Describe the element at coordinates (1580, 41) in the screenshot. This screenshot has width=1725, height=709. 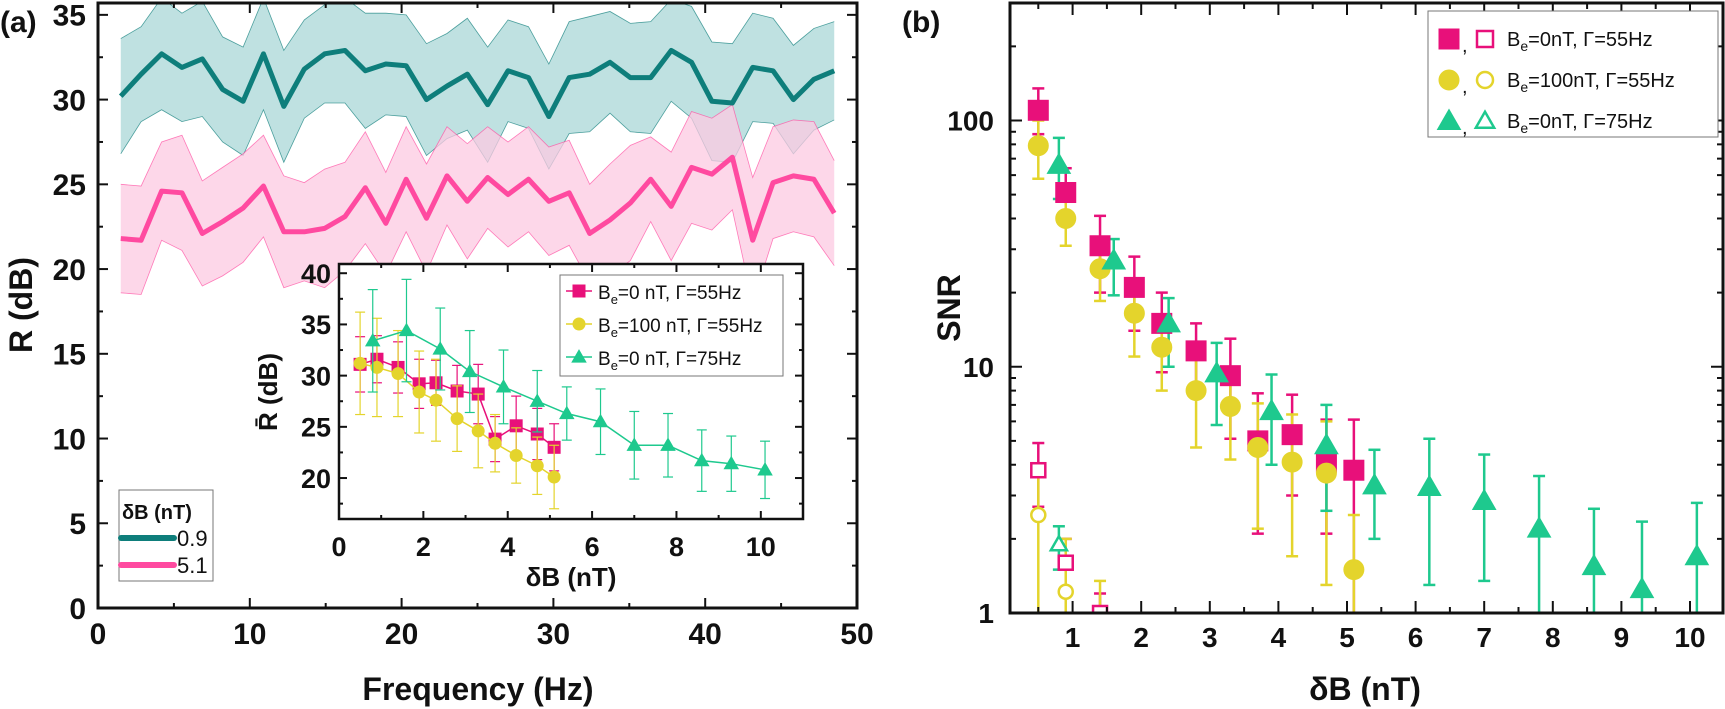
I see `legend-label: Be=0nT, Γ=55Hz` at that location.